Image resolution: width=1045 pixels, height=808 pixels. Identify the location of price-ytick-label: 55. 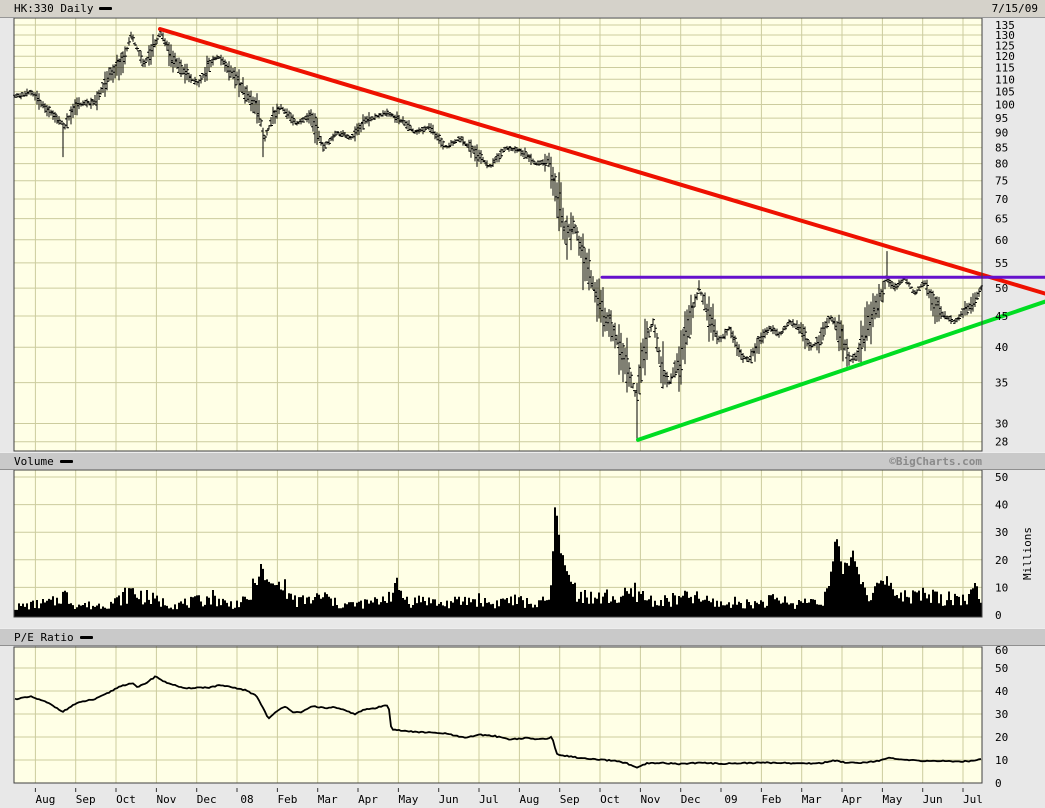
(1001, 263).